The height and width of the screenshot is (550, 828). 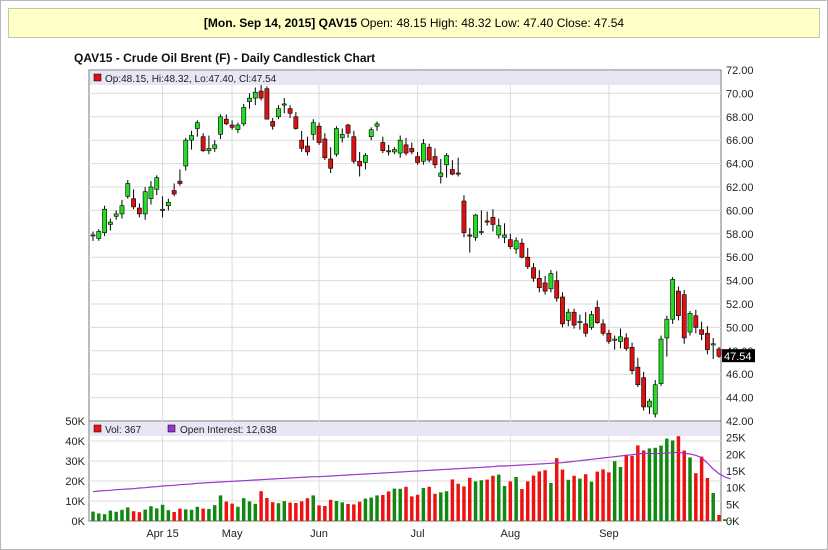 What do you see at coordinates (97, 428) in the screenshot?
I see `volume-legend-swatch` at bounding box center [97, 428].